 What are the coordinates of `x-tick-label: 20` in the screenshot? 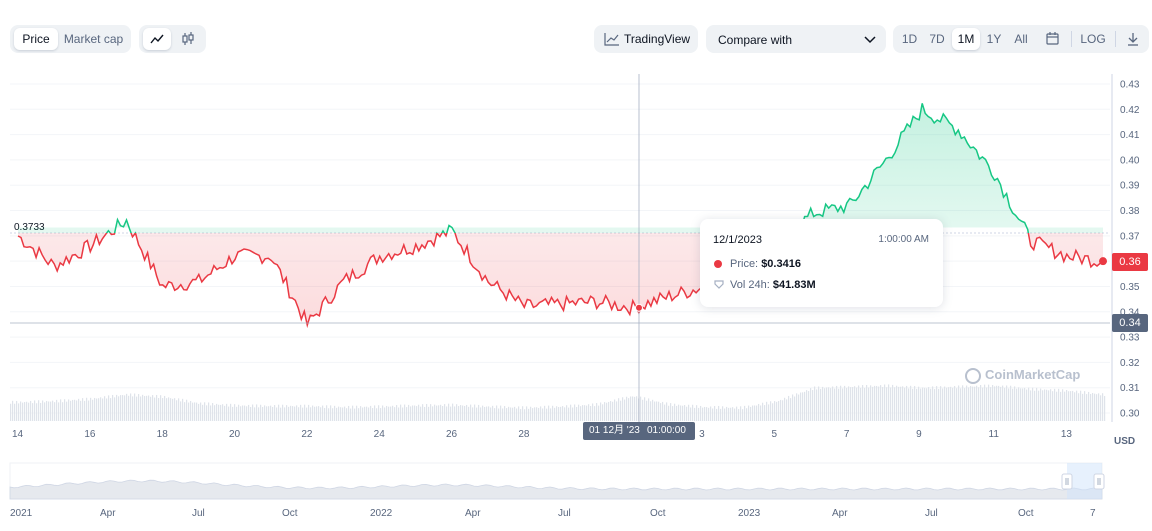 It's located at (235, 434).